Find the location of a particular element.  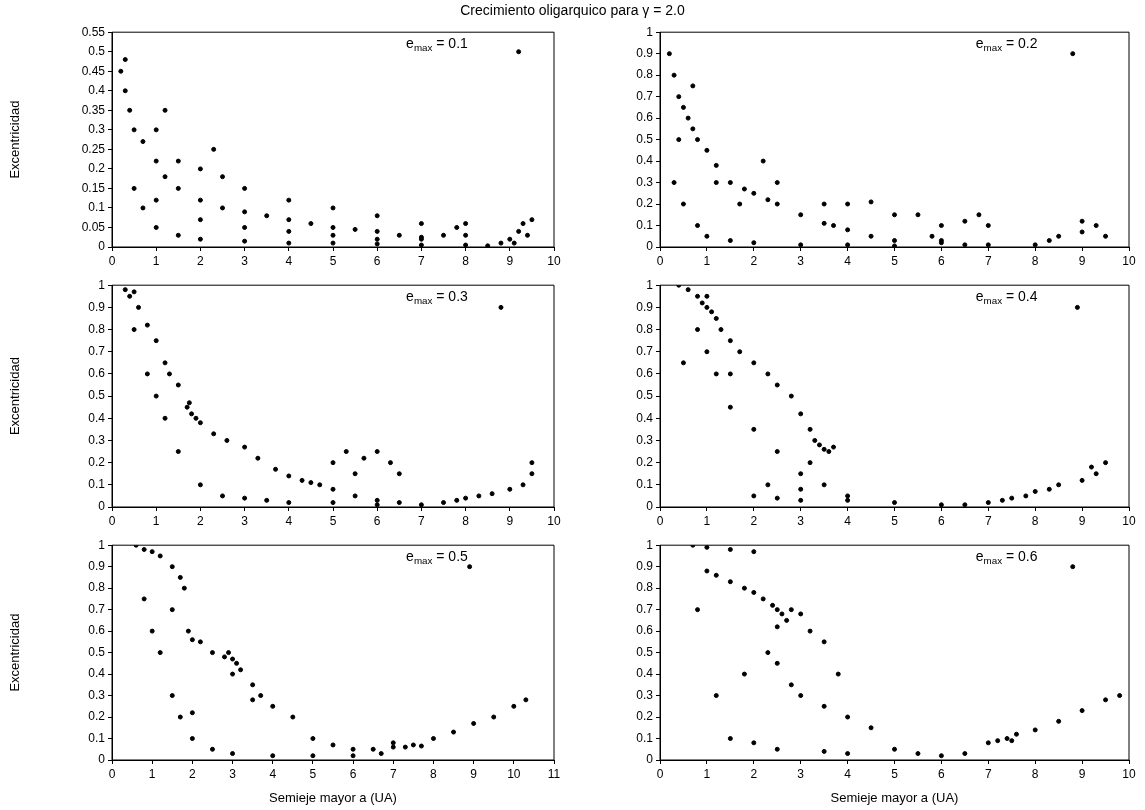

y-axis-title: Excentricidad is located at coordinates (15, 652).